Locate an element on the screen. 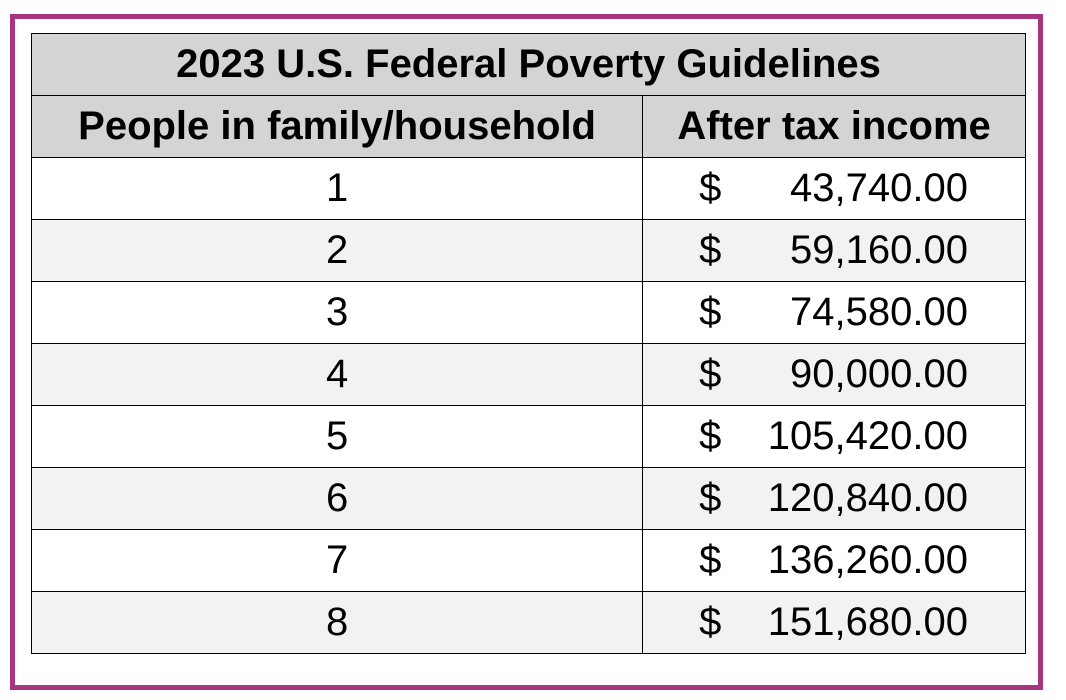 The image size is (1066, 700). table-row: 1 $43,740.00 is located at coordinates (528, 188).